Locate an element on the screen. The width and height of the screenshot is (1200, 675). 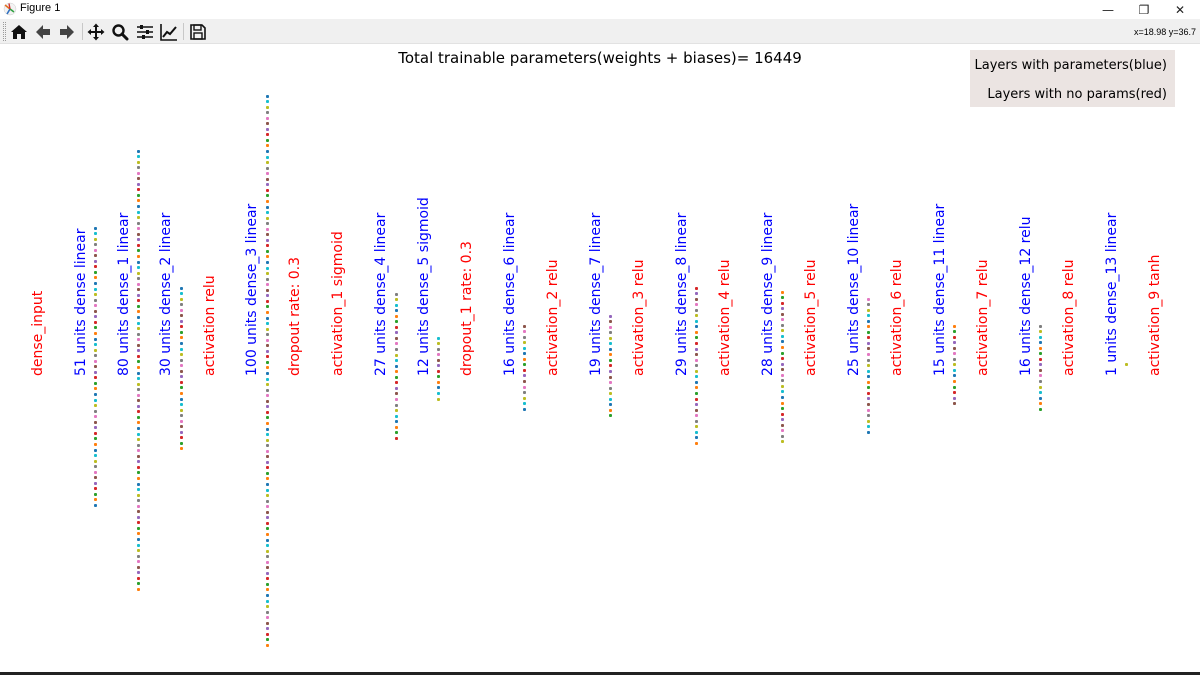
matplotlib-logo-icon is located at coordinates (10, 9).